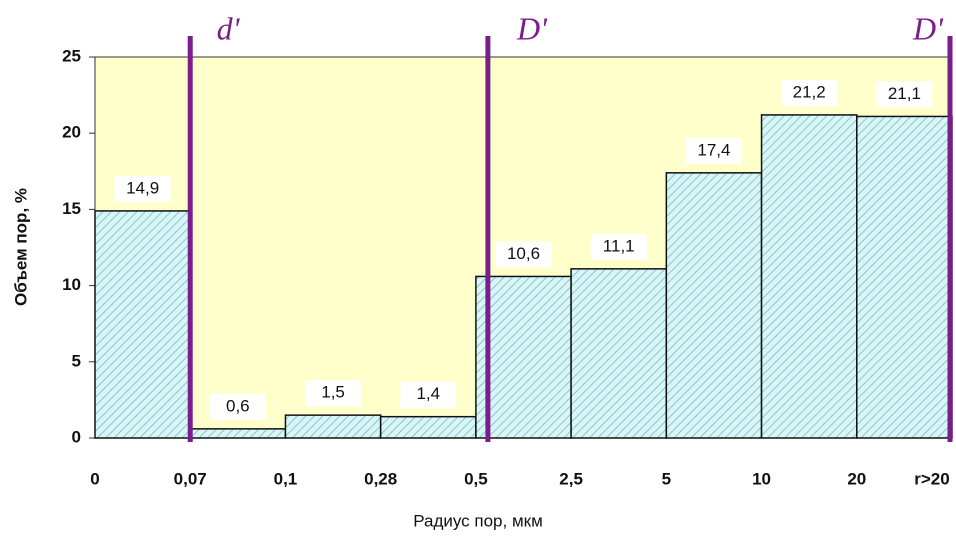  I want to click on value-label: 14,9, so click(142, 187).